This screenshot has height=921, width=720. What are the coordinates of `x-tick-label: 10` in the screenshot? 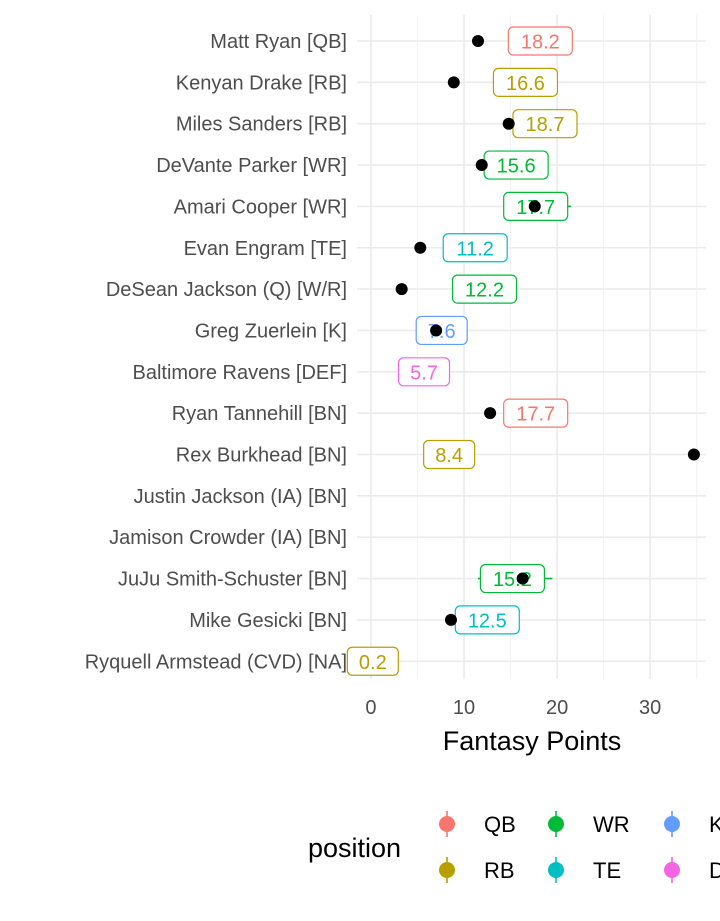 It's located at (464, 708).